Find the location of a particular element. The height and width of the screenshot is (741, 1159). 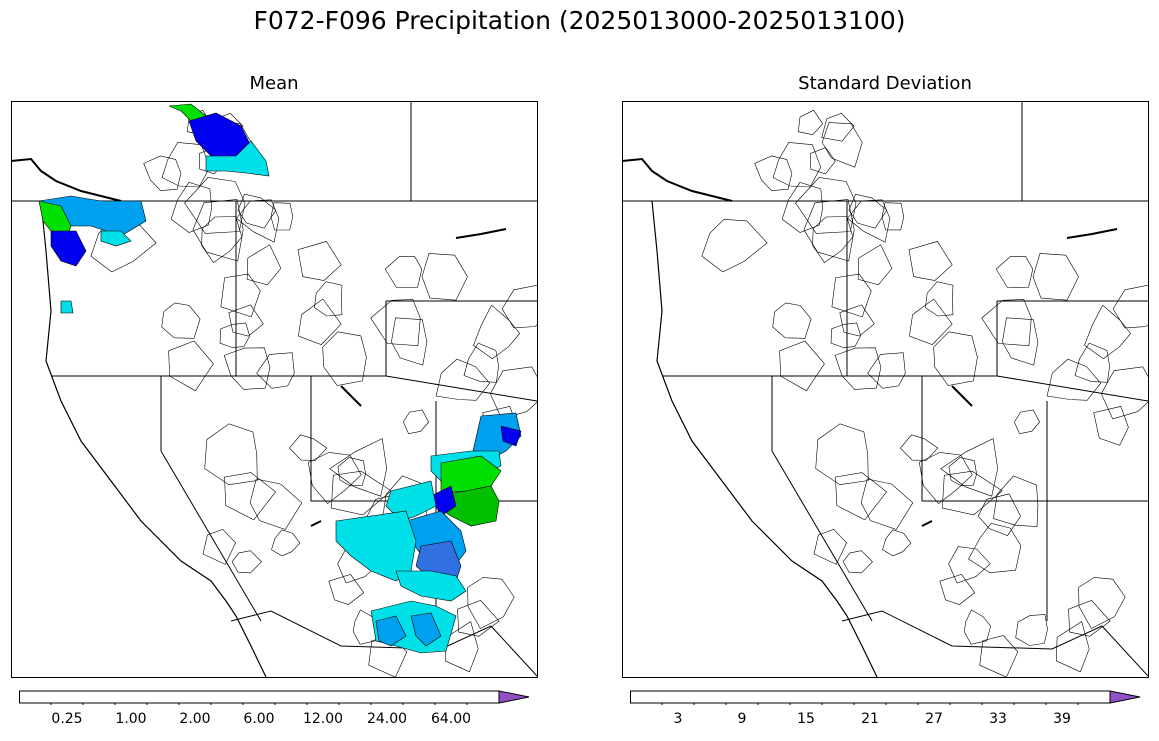

colorbar-tick-label: 39 is located at coordinates (1062, 719).